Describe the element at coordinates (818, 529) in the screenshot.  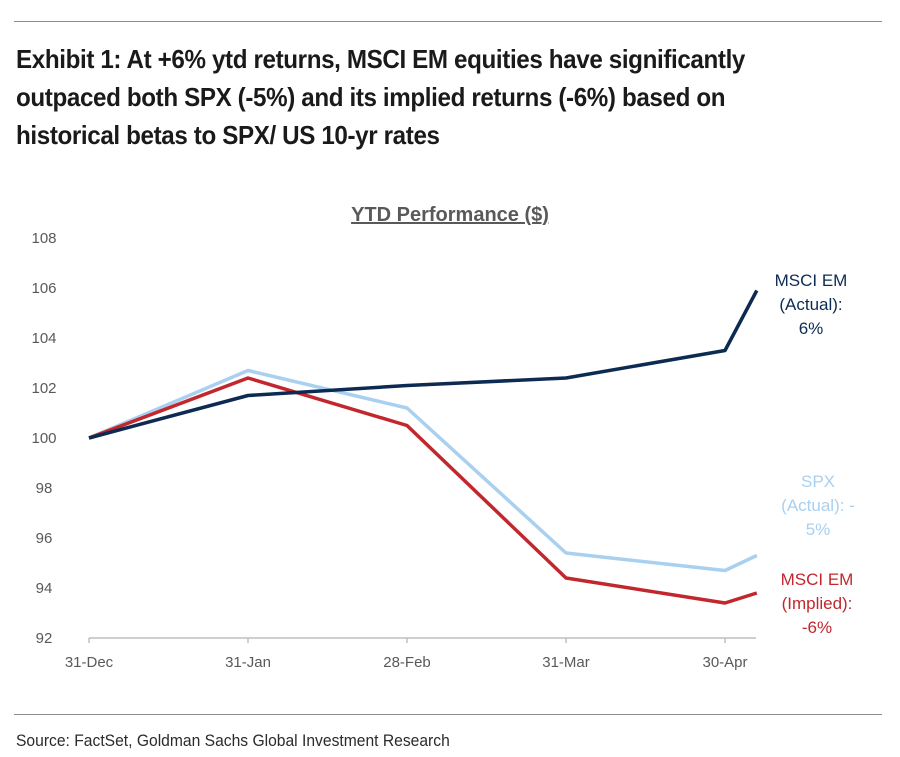
I see `series-label-line: 5%` at that location.